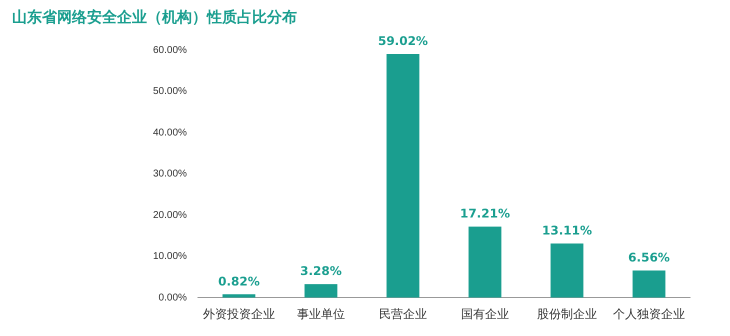  Describe the element at coordinates (321, 271) in the screenshot. I see `data-label: 3.28%` at that location.